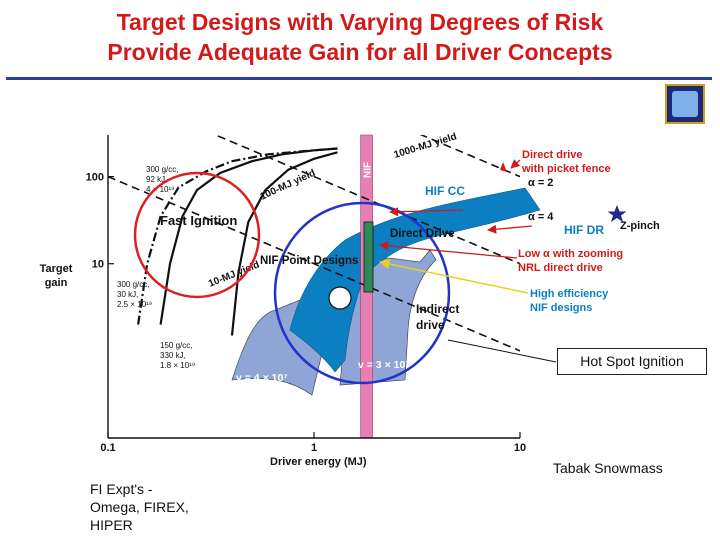  Describe the element at coordinates (359, 78) in the screenshot. I see `title-divider` at that location.